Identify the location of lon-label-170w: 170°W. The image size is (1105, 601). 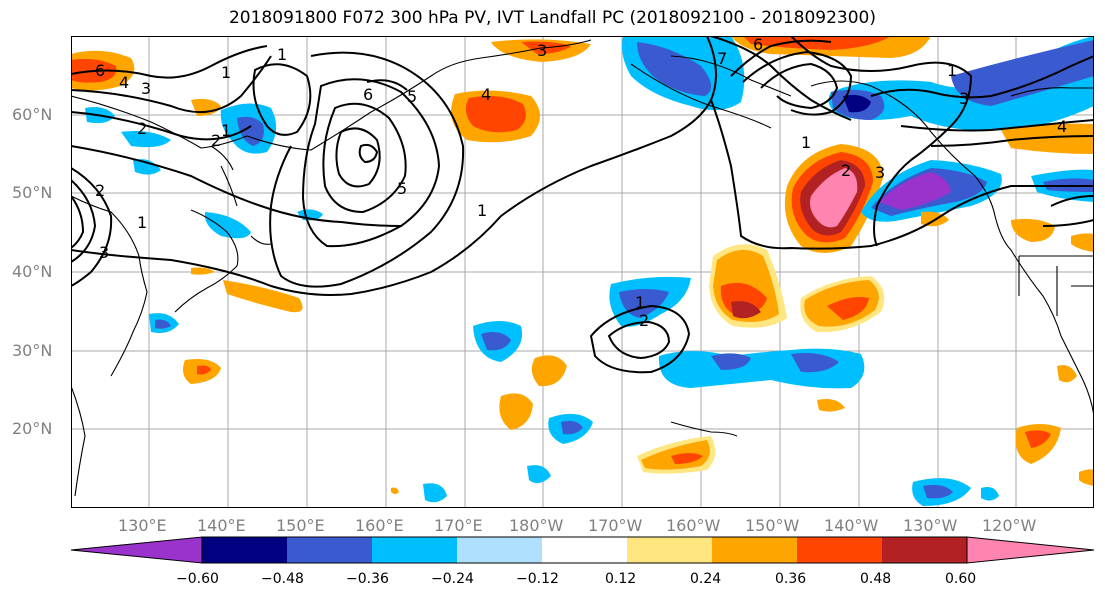
(615, 525).